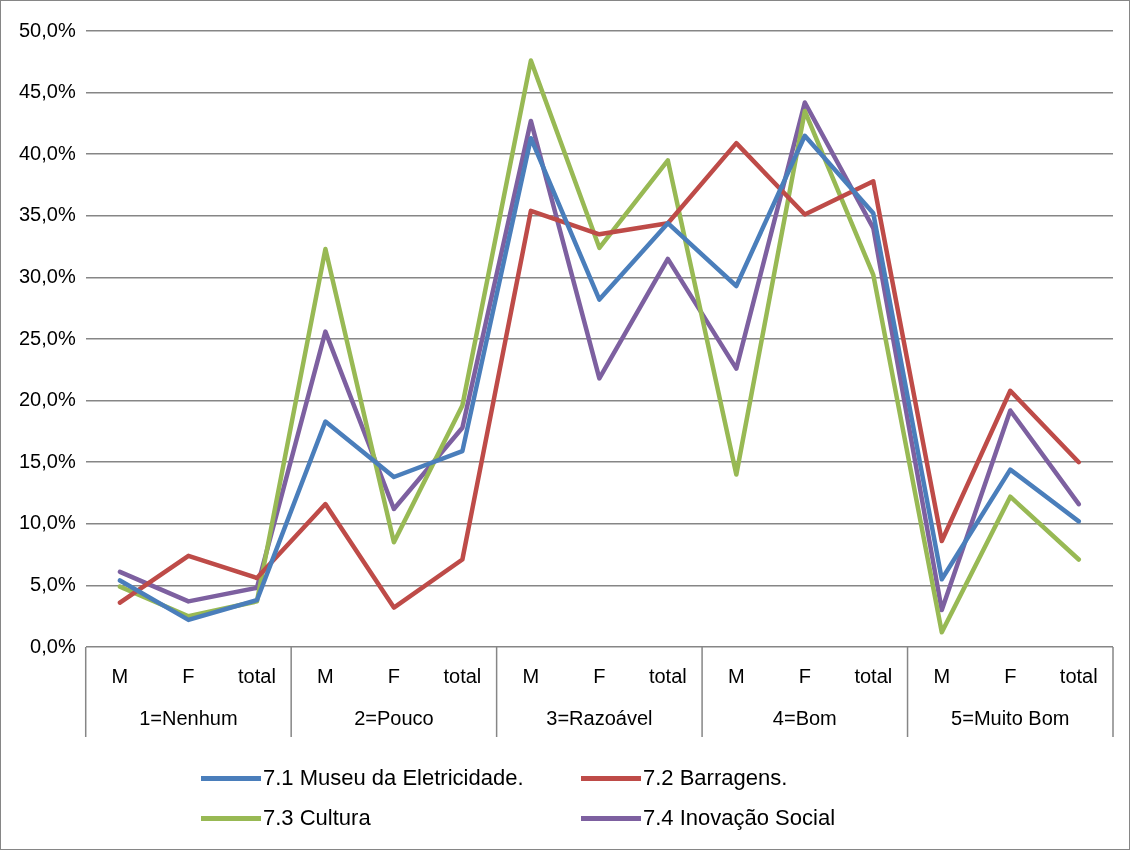 The height and width of the screenshot is (850, 1130). I want to click on text: 5=Muito Bom, so click(1010, 717).